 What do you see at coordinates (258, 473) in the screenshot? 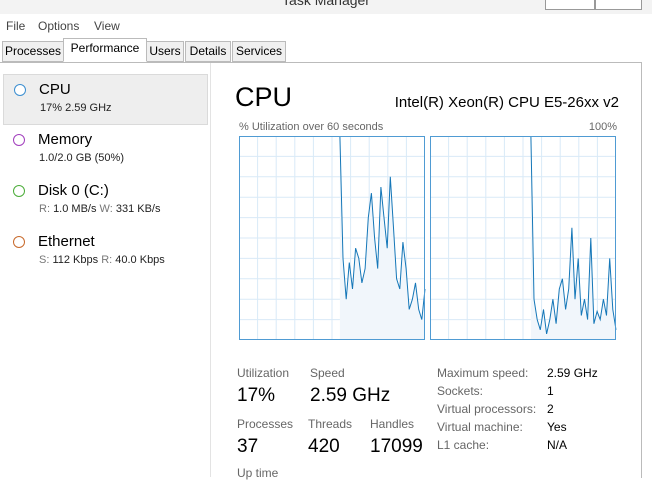
I see `stat-label: Up time` at bounding box center [258, 473].